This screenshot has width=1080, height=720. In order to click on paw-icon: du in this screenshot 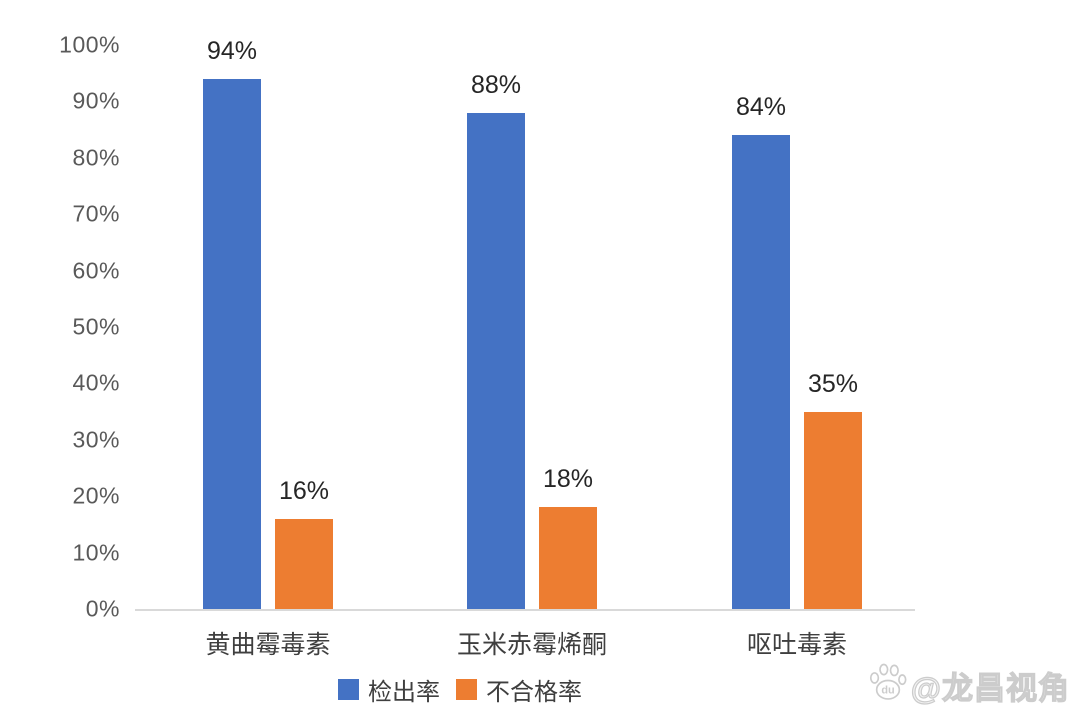, I will do `click(888, 685)`.